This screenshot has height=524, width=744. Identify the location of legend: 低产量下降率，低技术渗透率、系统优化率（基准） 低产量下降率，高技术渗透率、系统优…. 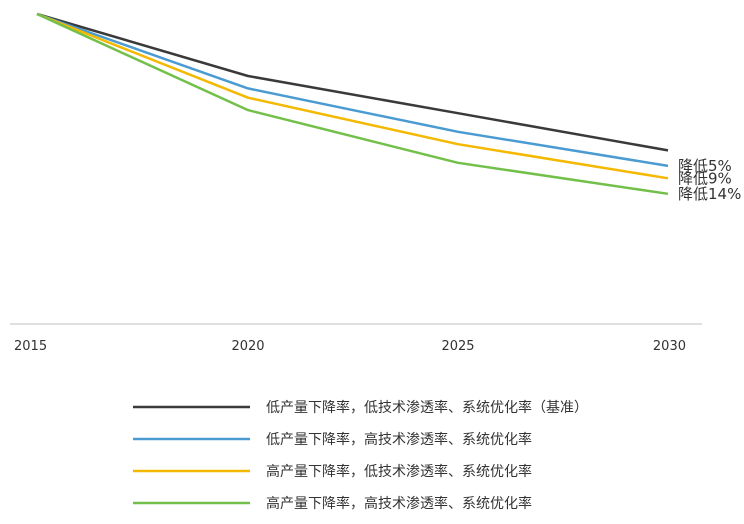
(360, 455).